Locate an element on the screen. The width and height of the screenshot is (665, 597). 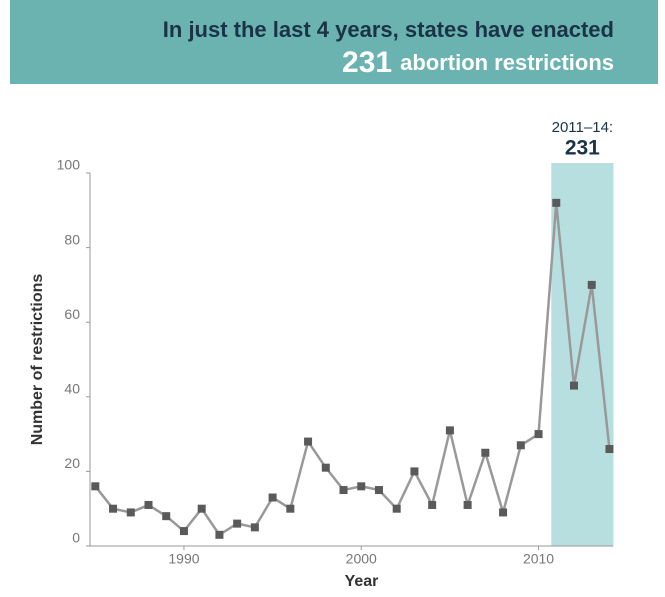
y-tick-label: 80 is located at coordinates (72, 239).